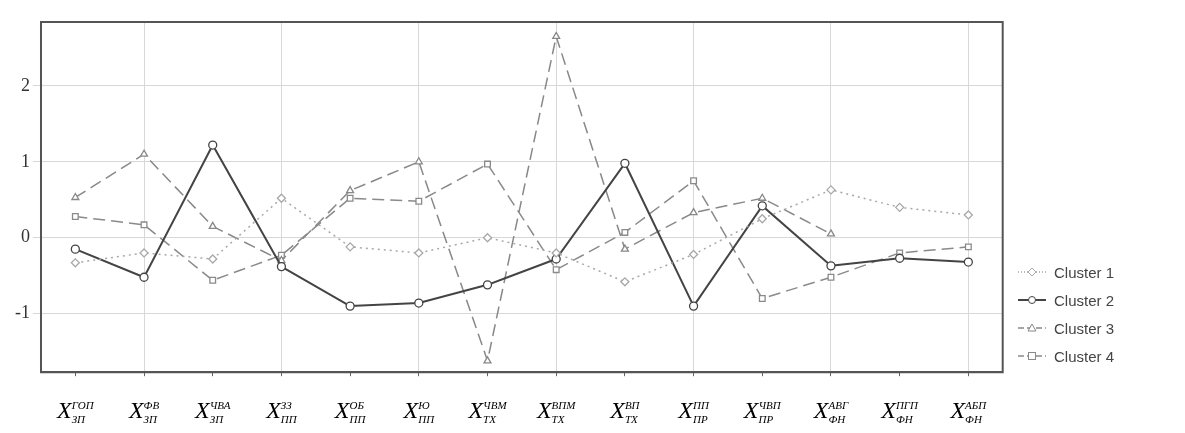  I want to click on legend-label: Cluster 1, so click(1084, 272).